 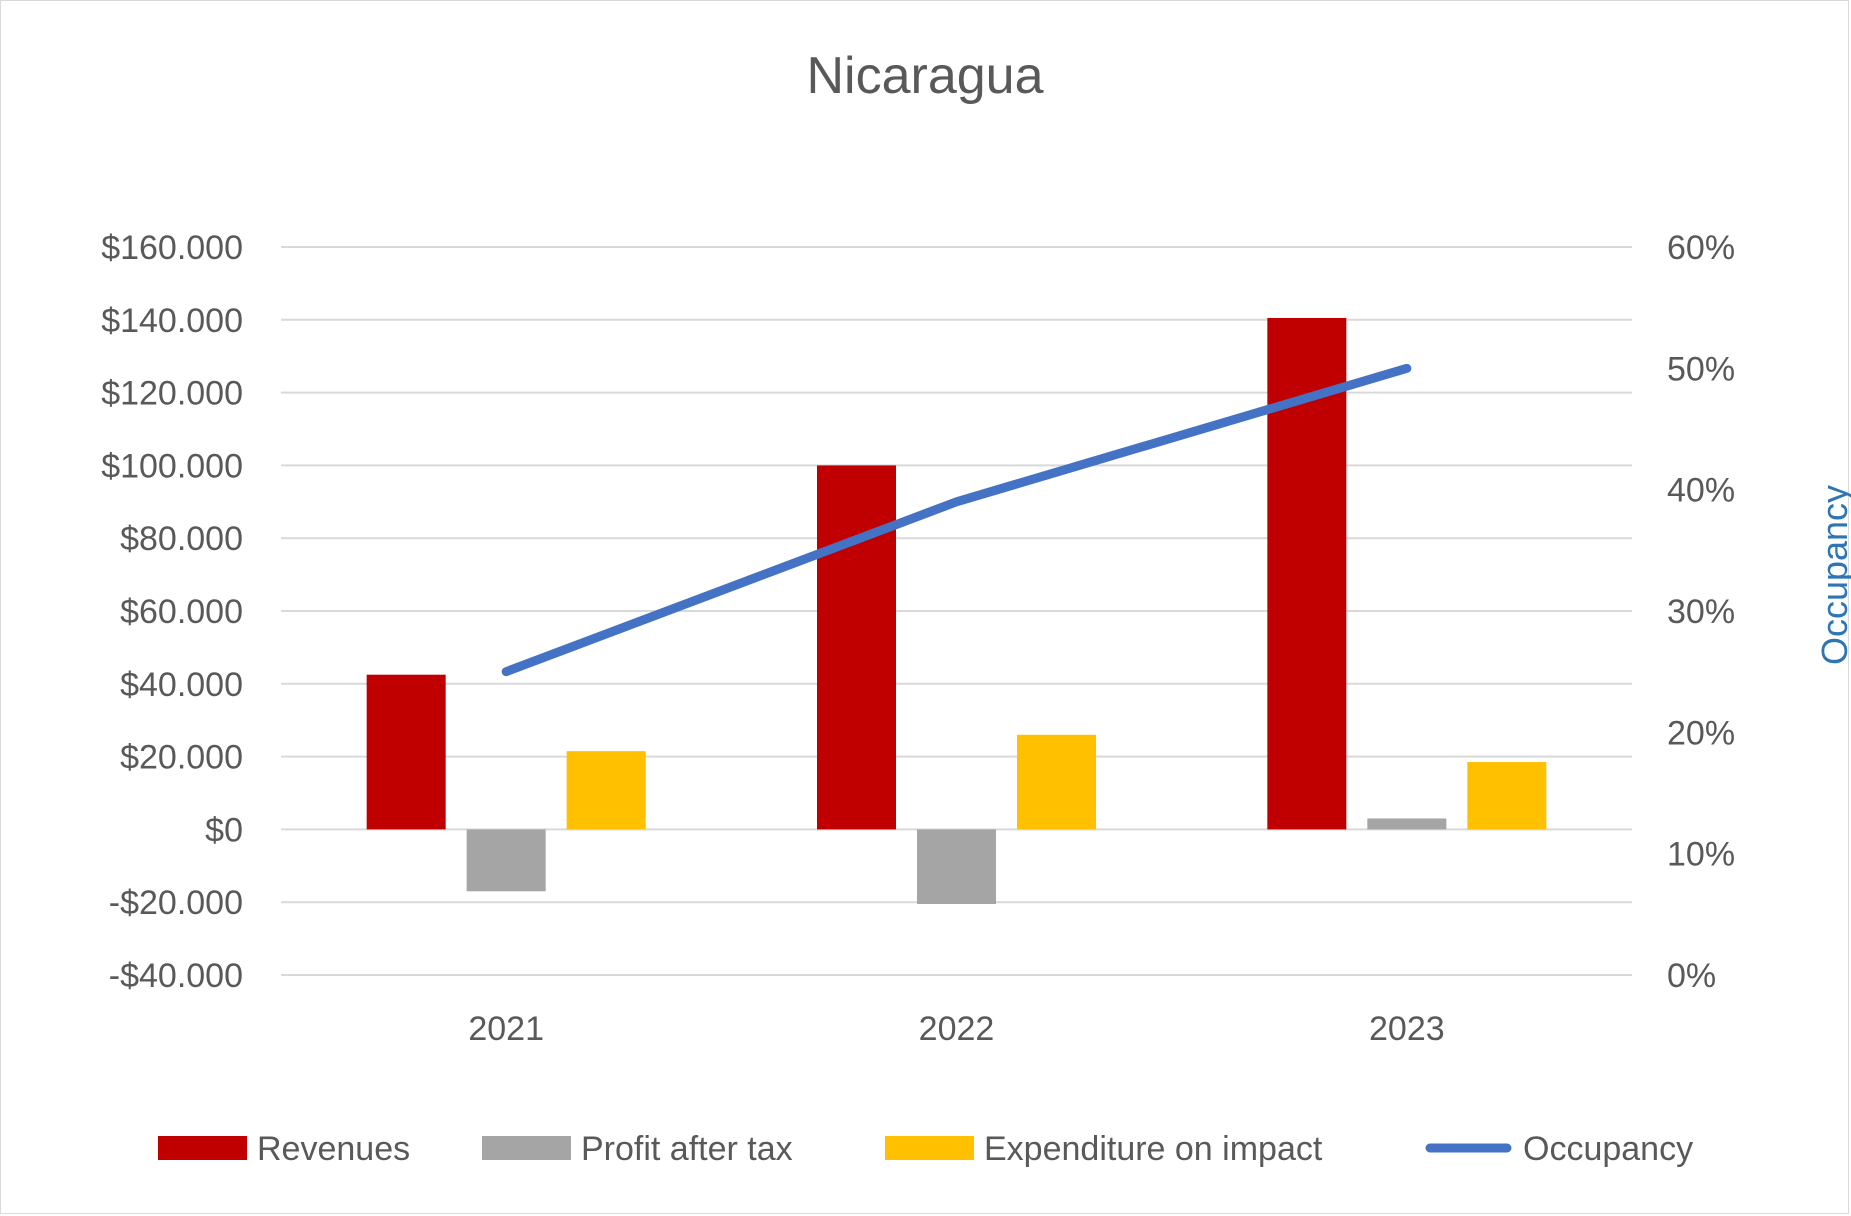 I want to click on left-tick-label: $140.000, so click(x=172, y=321).